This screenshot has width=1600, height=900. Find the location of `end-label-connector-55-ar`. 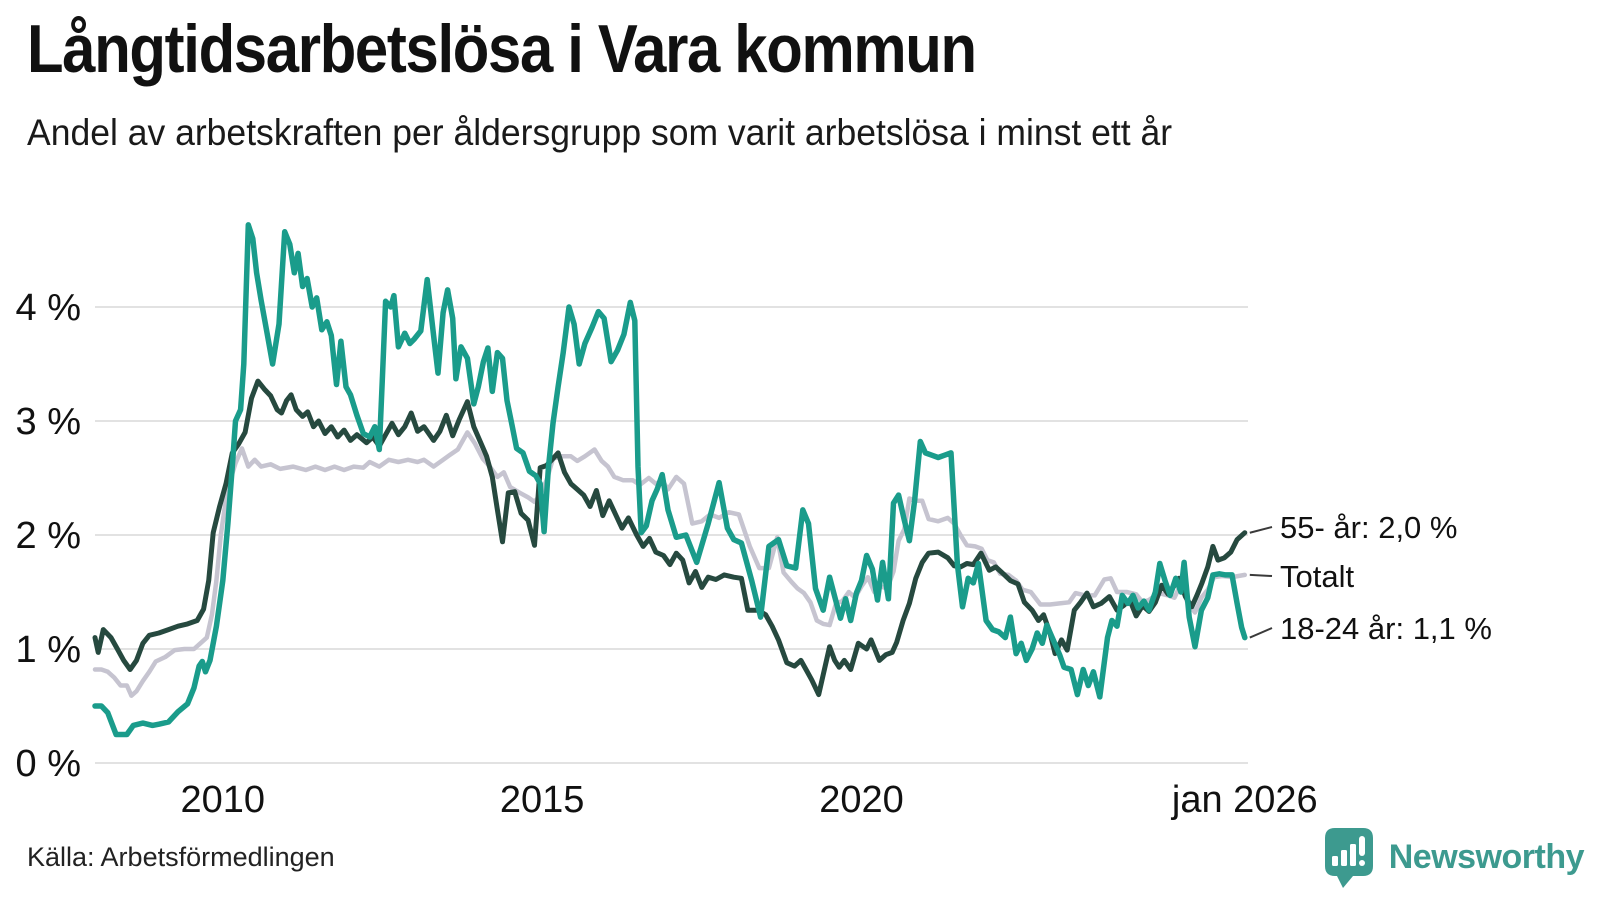

end-label-connector-55-ar is located at coordinates (1261, 530).